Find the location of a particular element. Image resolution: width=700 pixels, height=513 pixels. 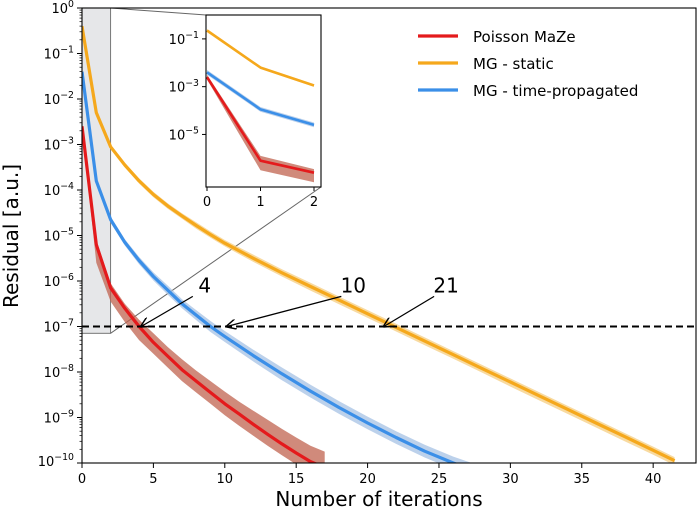

annotation-label-10: 10 is located at coordinates (353, 285).